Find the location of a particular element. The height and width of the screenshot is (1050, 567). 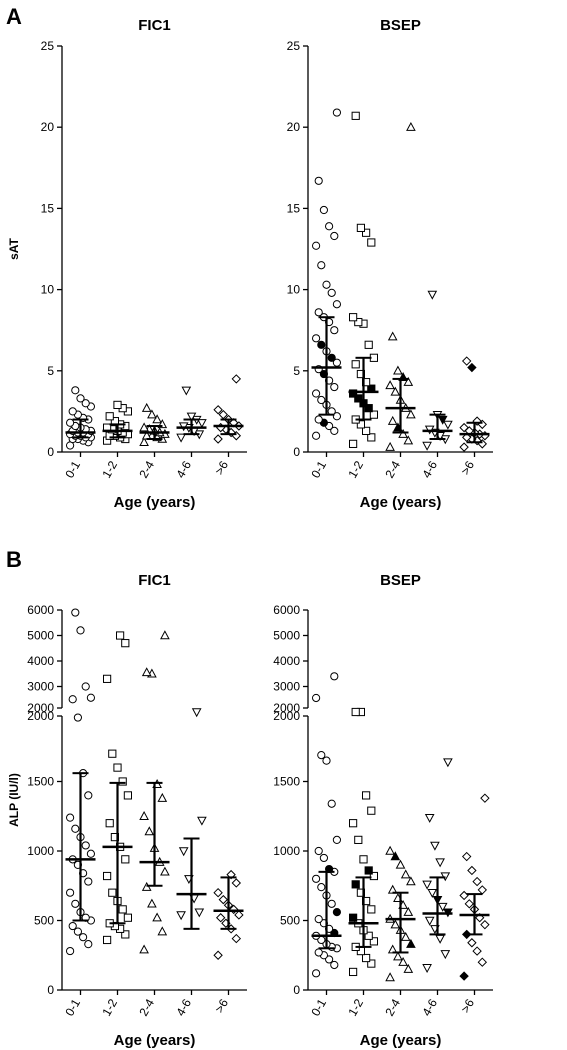

y-tick-label: 6000 is located at coordinates (286, 610).